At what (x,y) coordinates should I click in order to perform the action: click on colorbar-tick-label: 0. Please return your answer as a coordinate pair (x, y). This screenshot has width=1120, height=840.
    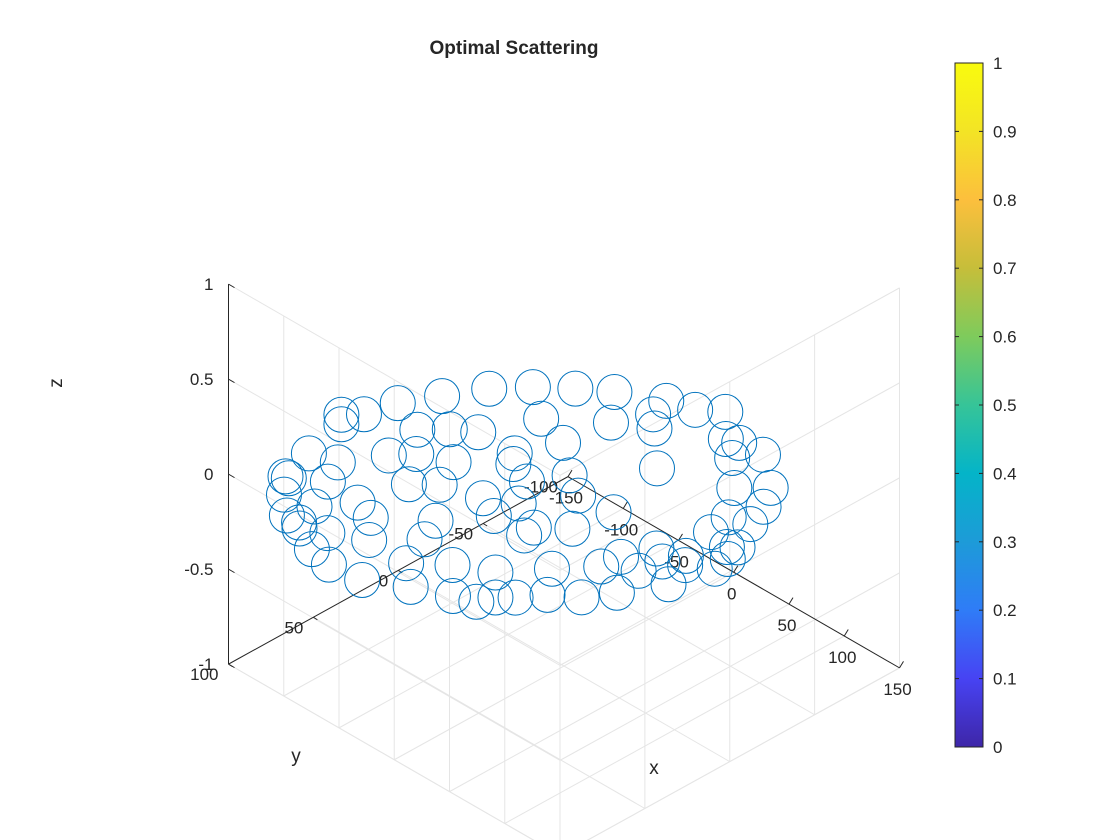
    Looking at the image, I should click on (997, 747).